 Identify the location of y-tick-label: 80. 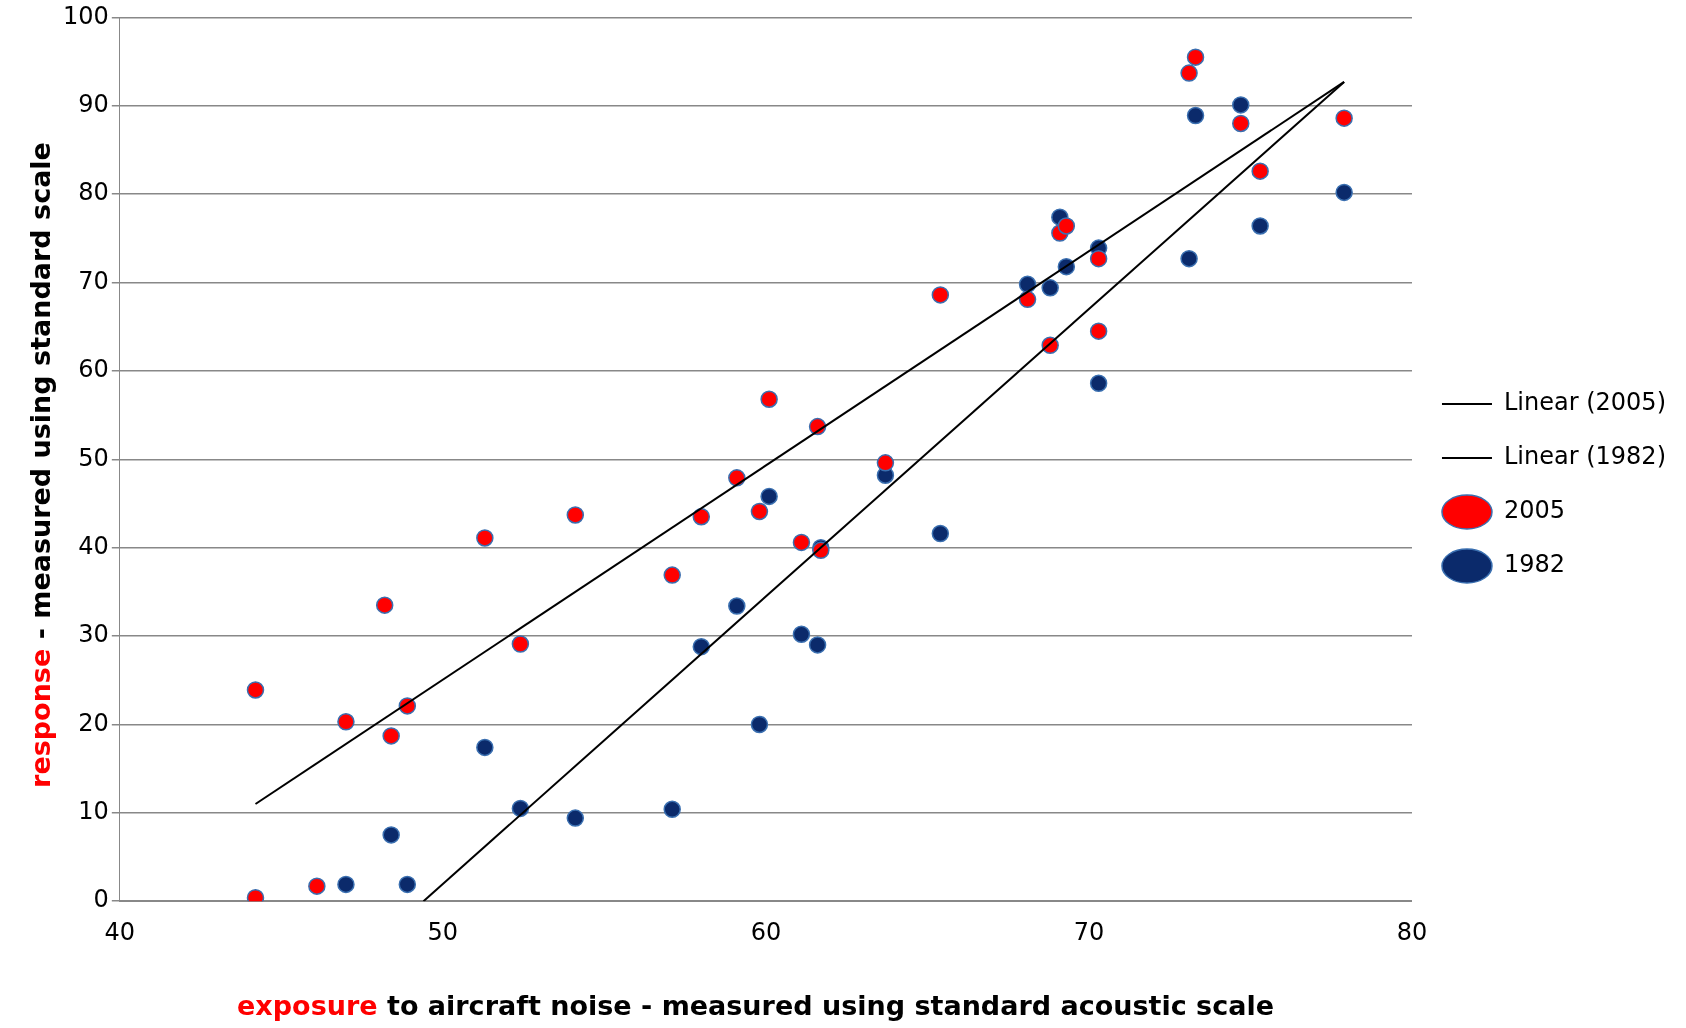
(93, 192).